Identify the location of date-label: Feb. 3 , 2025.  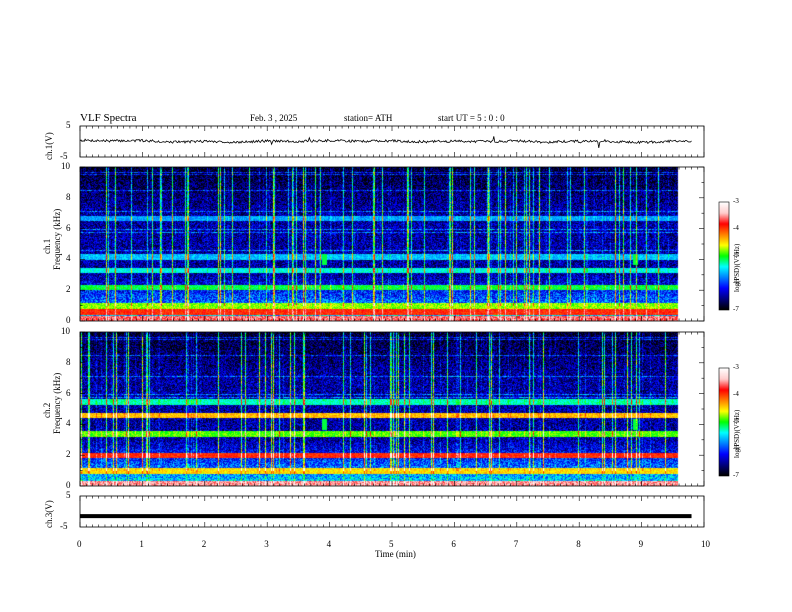
(274, 118).